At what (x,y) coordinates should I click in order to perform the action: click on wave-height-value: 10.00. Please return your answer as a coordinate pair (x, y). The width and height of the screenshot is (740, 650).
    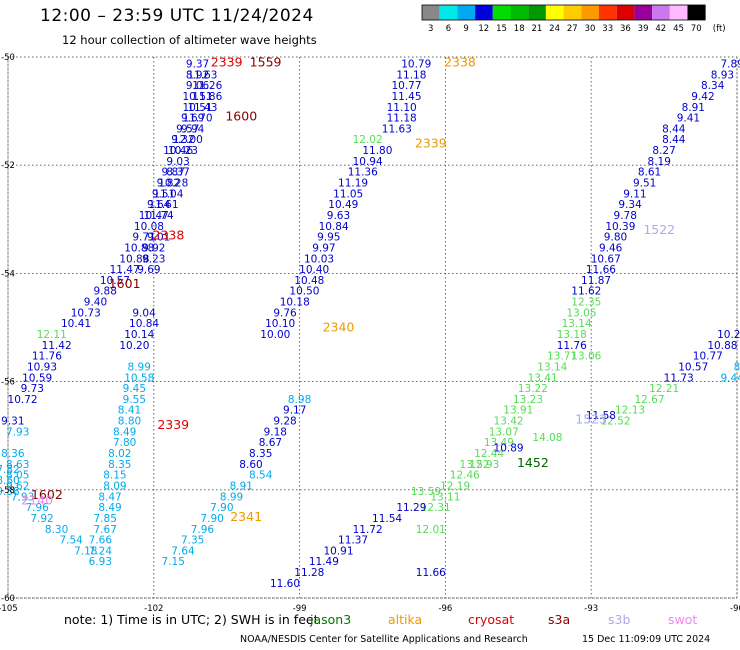
    Looking at the image, I should click on (275, 335).